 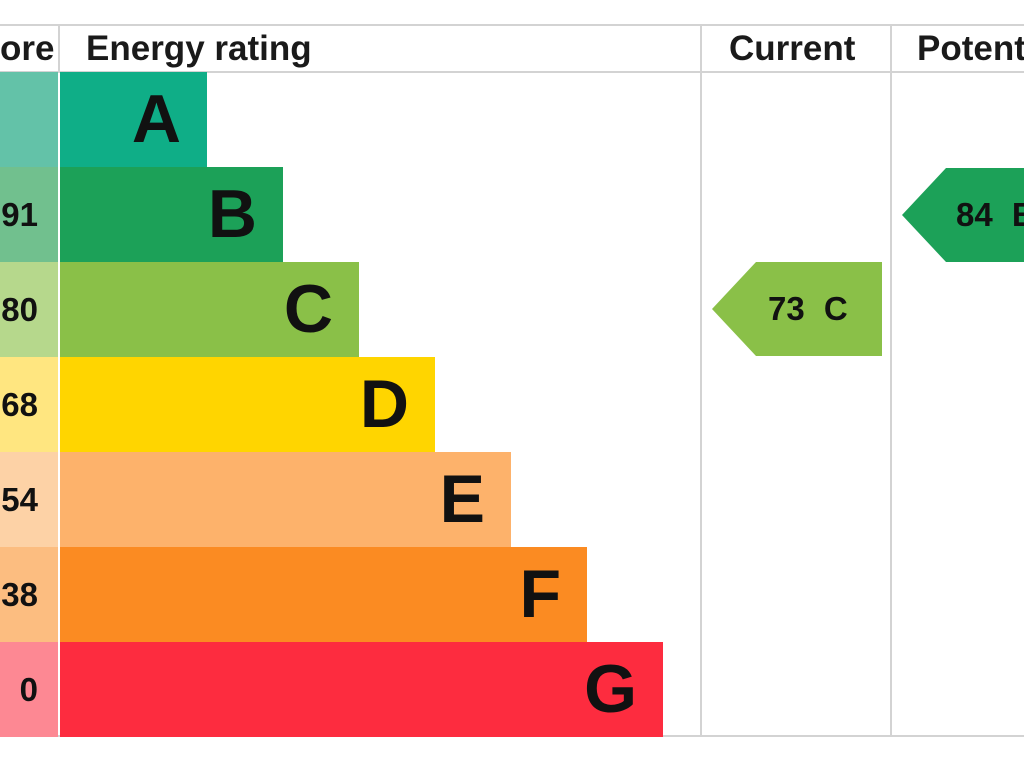 What do you see at coordinates (610, 689) in the screenshot?
I see `band-letter: G` at bounding box center [610, 689].